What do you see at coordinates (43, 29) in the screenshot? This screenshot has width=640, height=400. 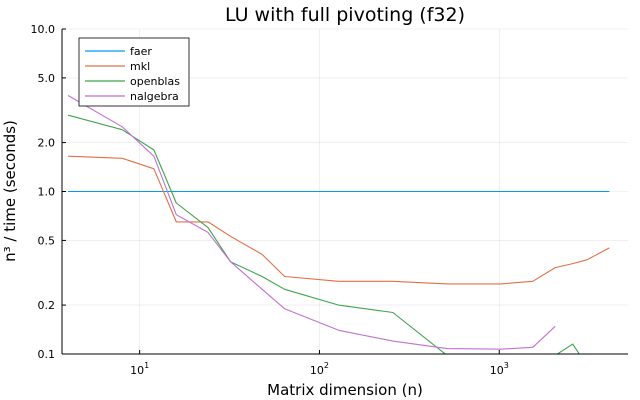 I see `y-tick-label: 10.0` at bounding box center [43, 29].